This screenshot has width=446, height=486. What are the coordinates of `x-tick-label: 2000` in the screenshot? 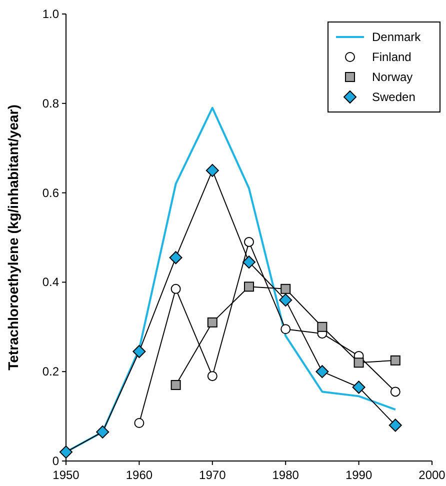 It's located at (432, 475).